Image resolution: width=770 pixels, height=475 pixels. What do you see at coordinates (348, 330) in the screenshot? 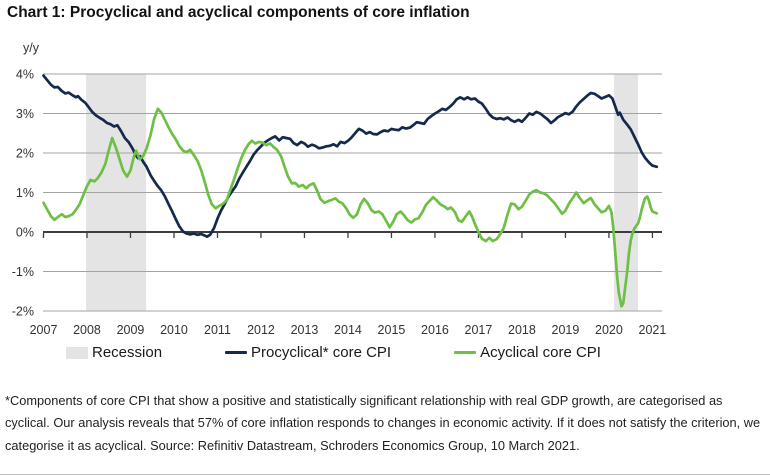
I see `x-axis-tick-label: 2014` at bounding box center [348, 330].